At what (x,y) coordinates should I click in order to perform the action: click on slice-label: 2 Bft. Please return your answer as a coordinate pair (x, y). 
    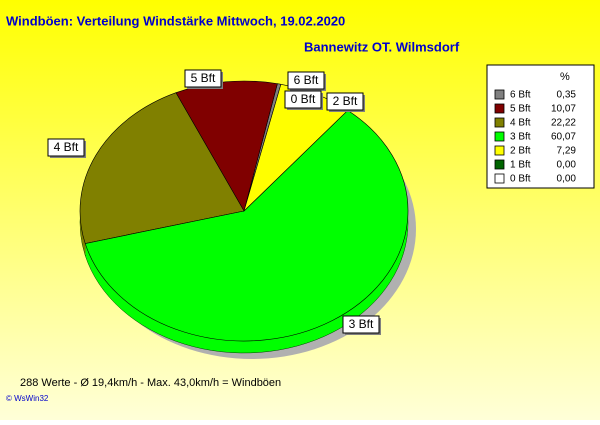
    Looking at the image, I should click on (345, 101).